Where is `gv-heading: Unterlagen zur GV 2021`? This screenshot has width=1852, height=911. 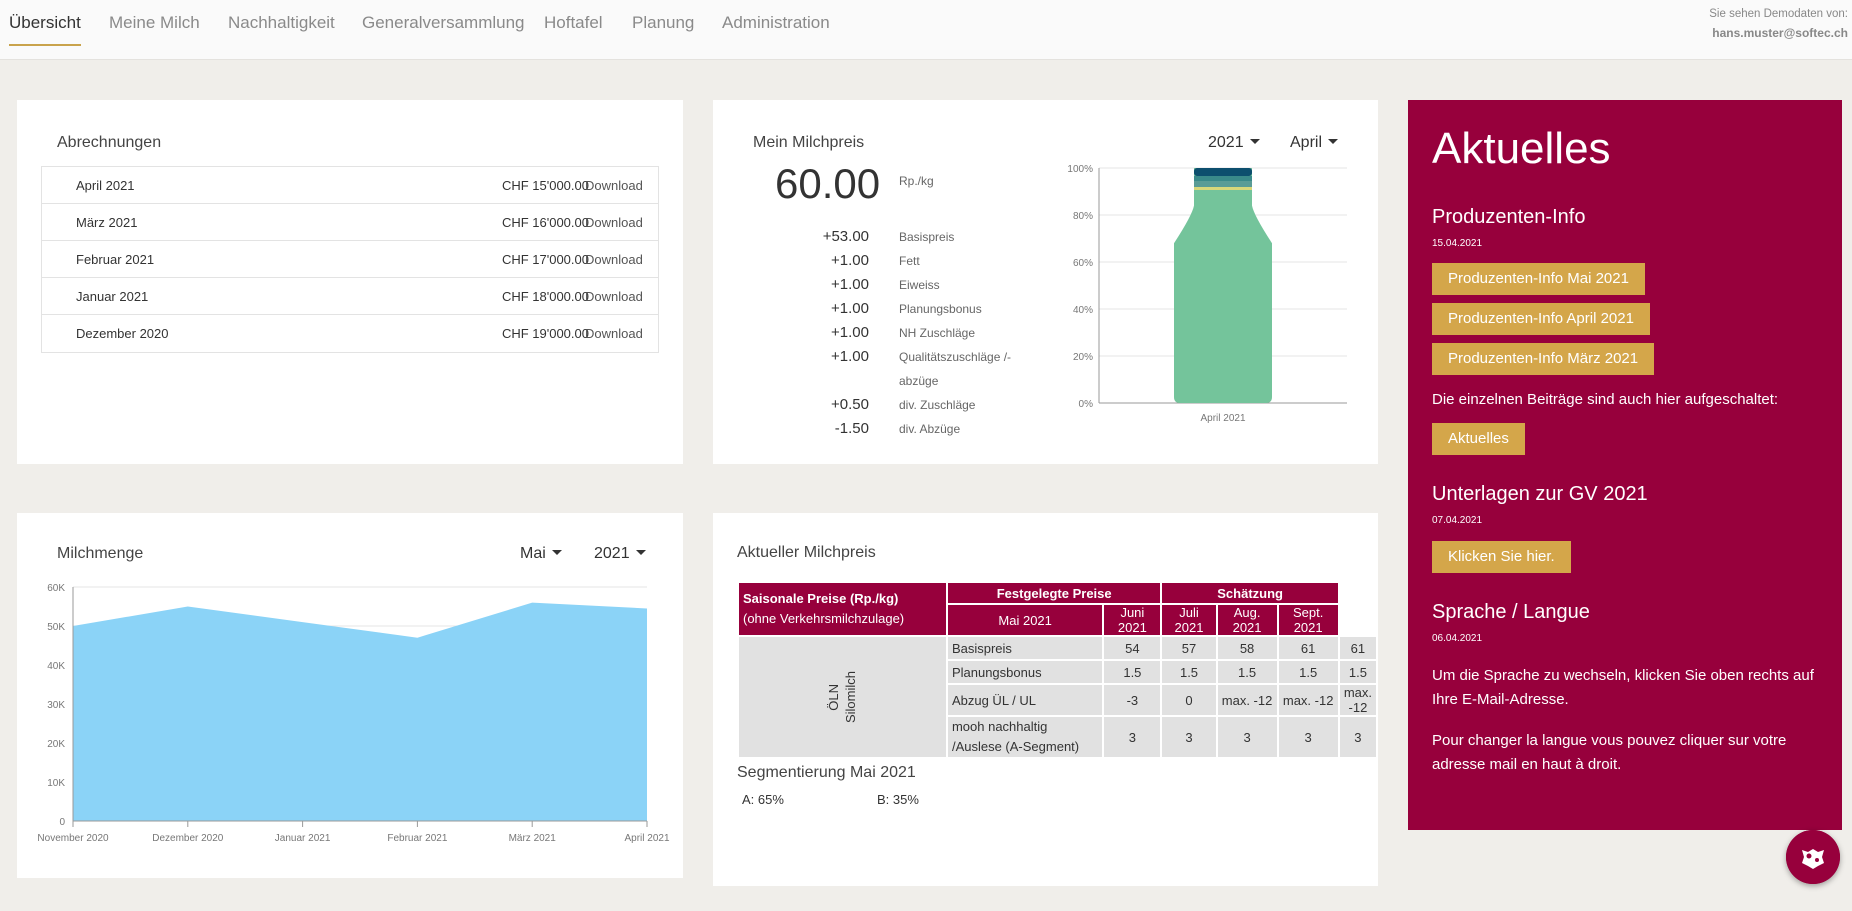
gv-heading: Unterlagen zur GV 2021 is located at coordinates (1540, 494).